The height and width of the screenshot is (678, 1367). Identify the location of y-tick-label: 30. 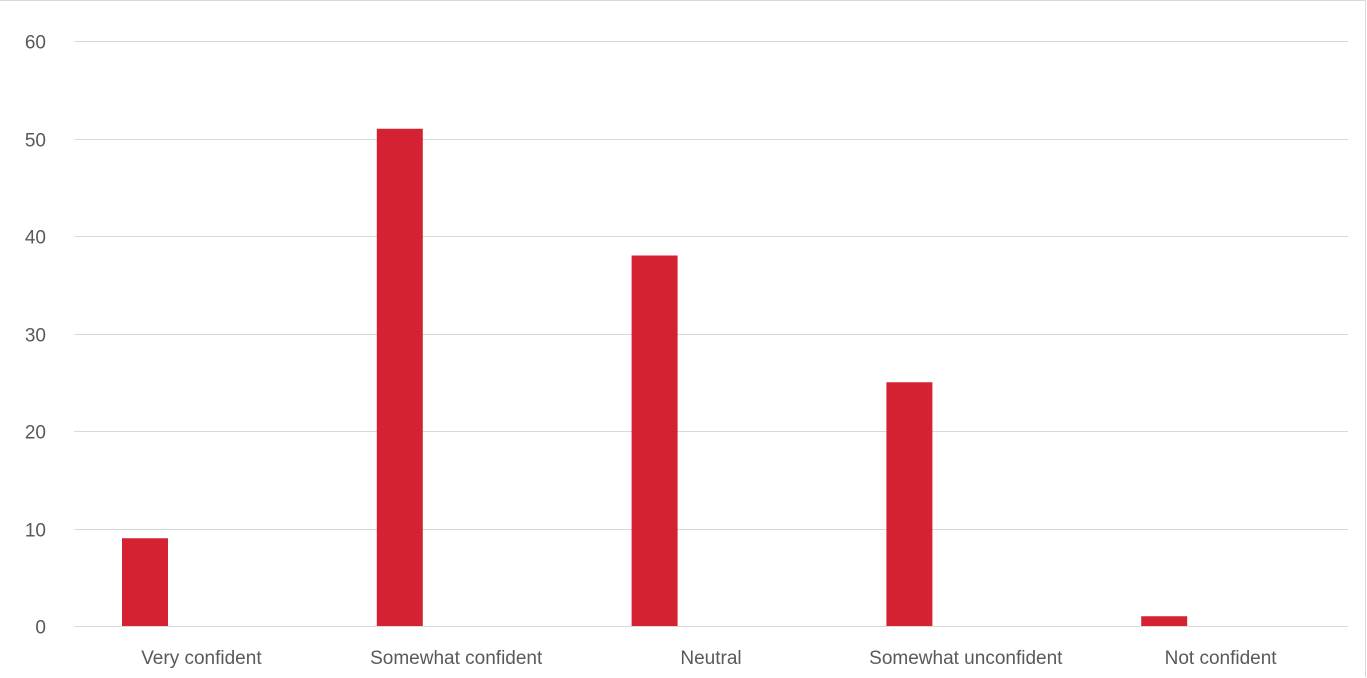
(35, 336).